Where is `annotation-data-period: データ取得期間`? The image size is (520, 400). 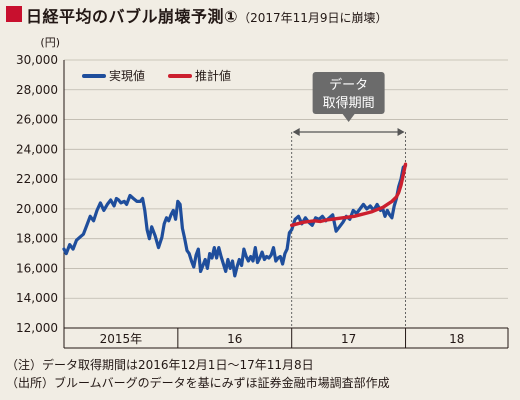 annotation-data-period: データ取得期間 is located at coordinates (348, 200).